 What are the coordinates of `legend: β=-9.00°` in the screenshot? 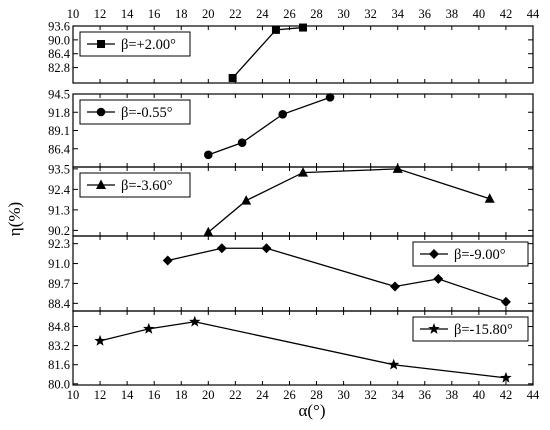 It's located at (470, 254).